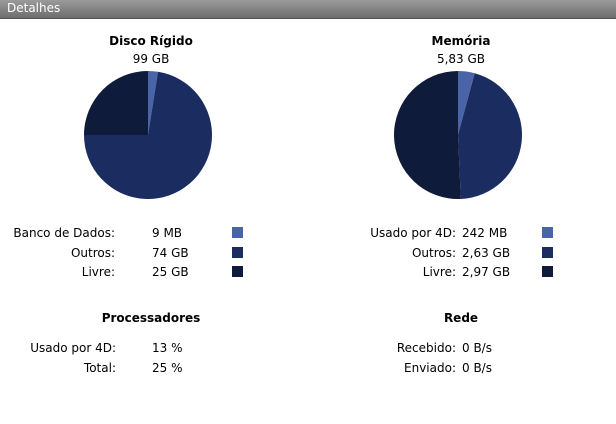  What do you see at coordinates (427, 135) in the screenshot?
I see `memory-pie-slice-livre` at bounding box center [427, 135].